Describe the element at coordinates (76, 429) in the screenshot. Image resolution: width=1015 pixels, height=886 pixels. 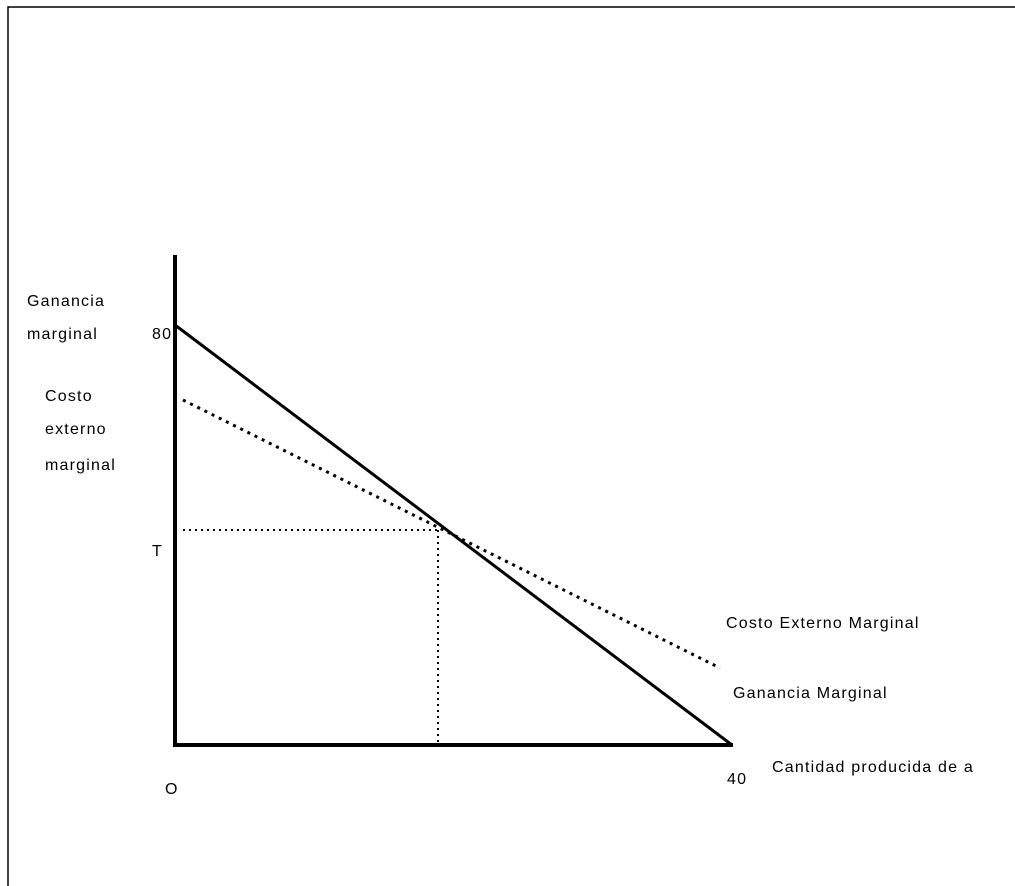
I see `y-label-2: externo` at that location.